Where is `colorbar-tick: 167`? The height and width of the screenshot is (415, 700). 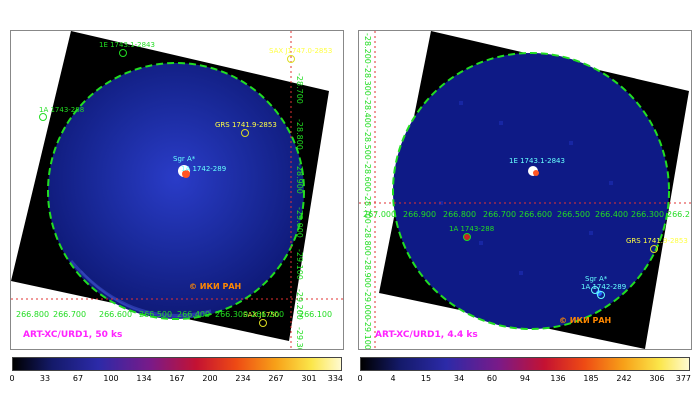 colorbar-tick: 167 is located at coordinates (177, 378).